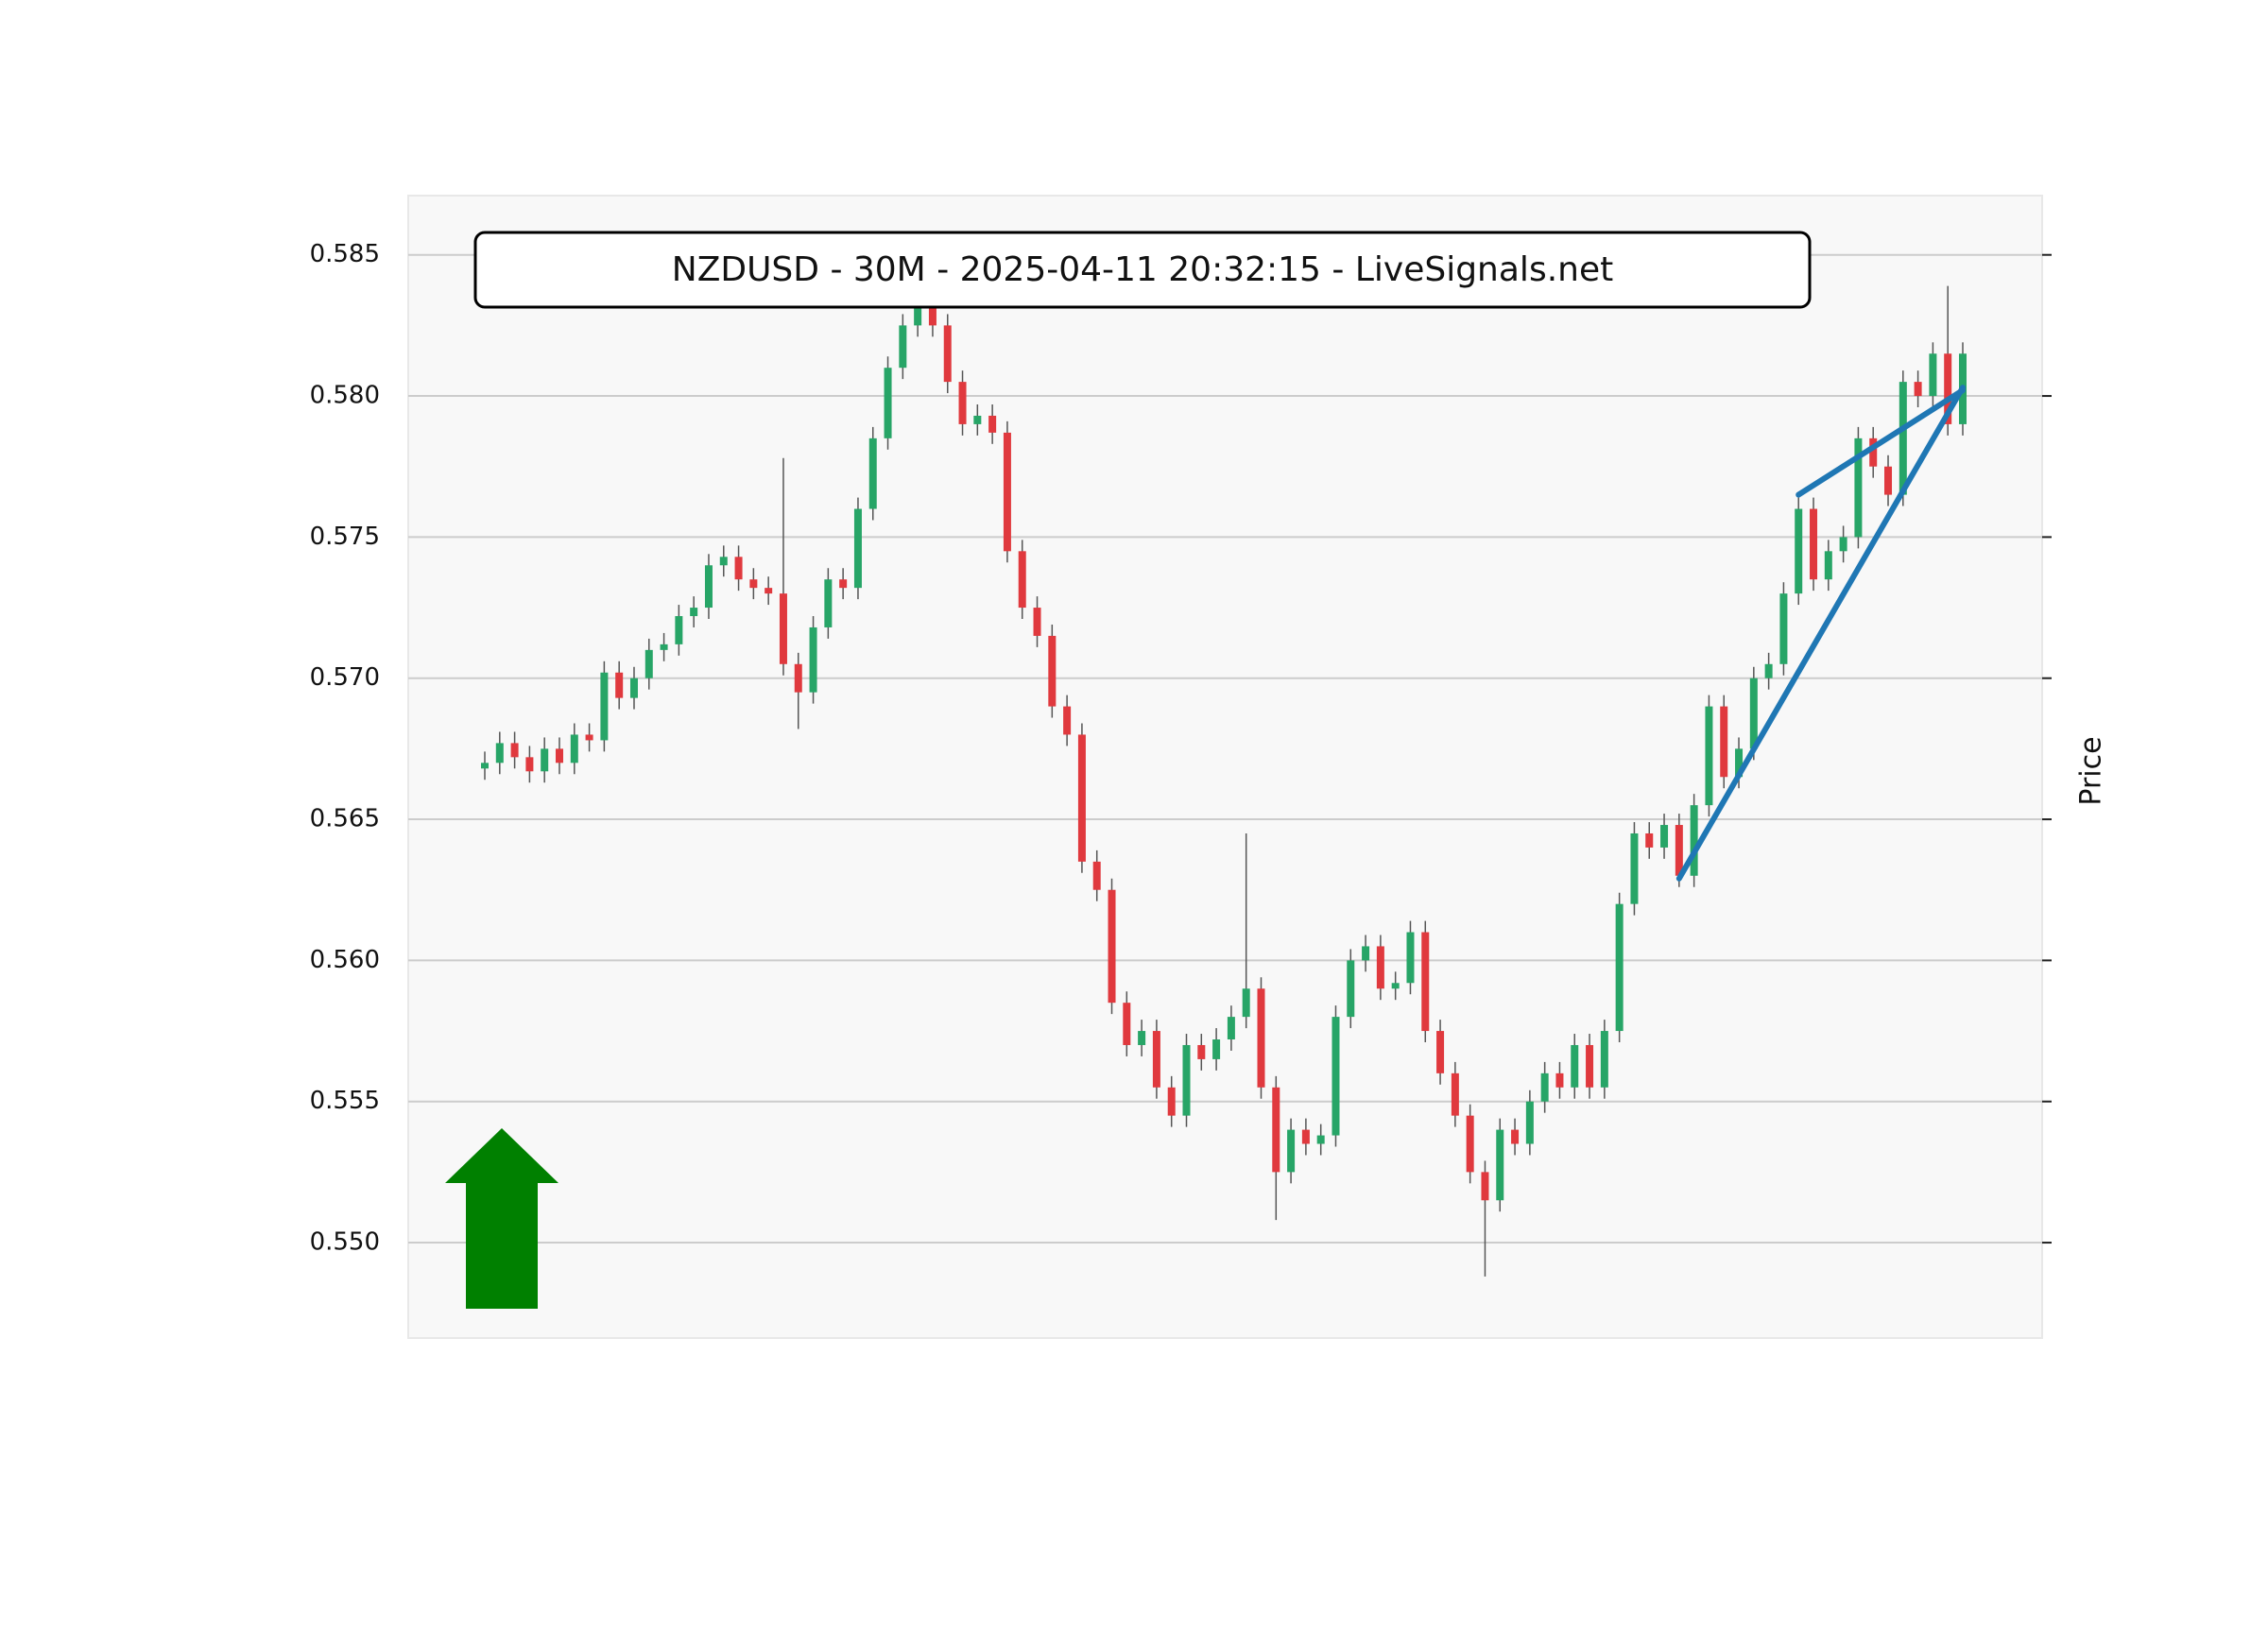 The height and width of the screenshot is (1630, 2268). What do you see at coordinates (345, 396) in the screenshot?
I see `y-tick-label: 0.580` at bounding box center [345, 396].